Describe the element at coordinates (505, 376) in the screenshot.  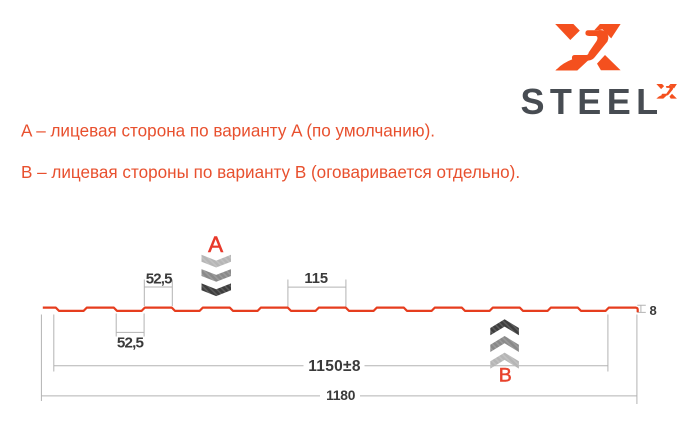
I see `svg-text: B` at that location.